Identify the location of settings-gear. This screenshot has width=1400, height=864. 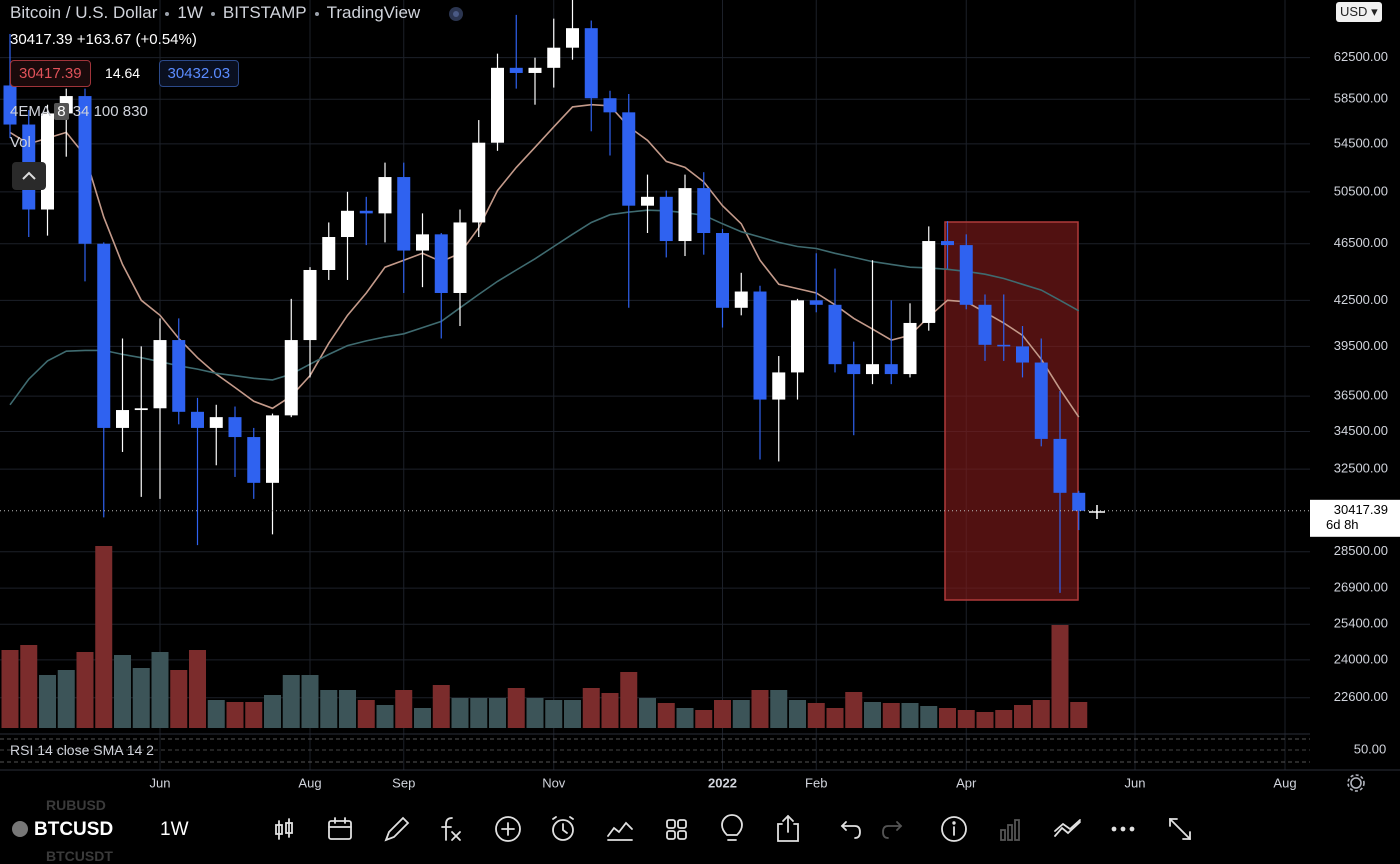
(1356, 783).